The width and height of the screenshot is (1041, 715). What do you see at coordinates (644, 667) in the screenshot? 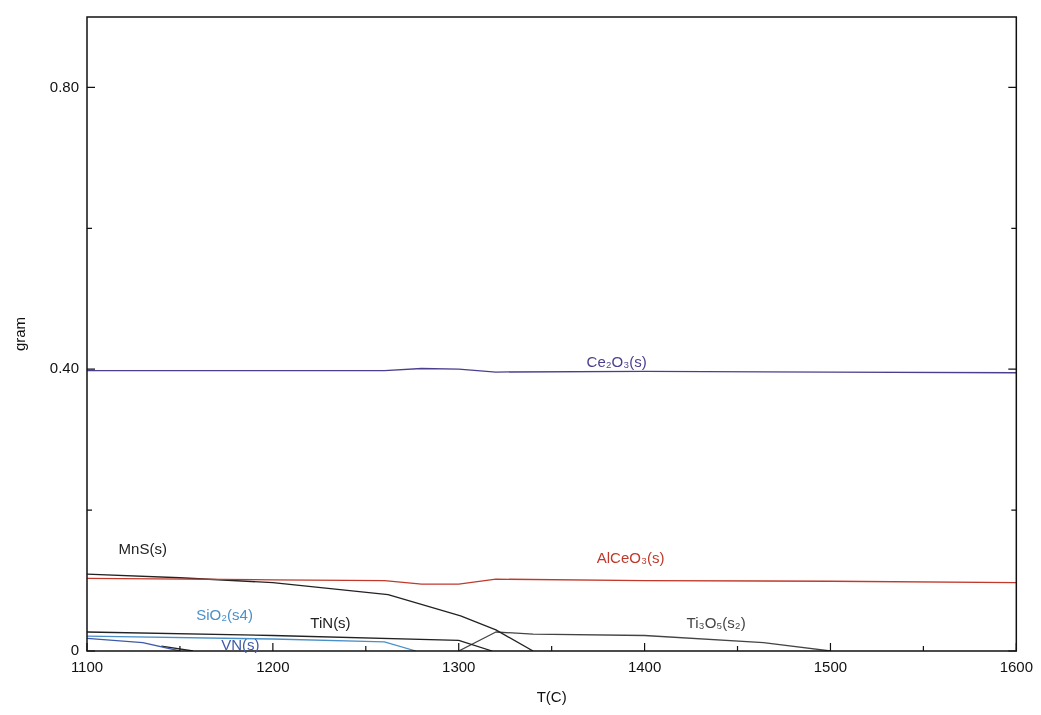
I see `x-tick-label: 1400` at bounding box center [644, 667].